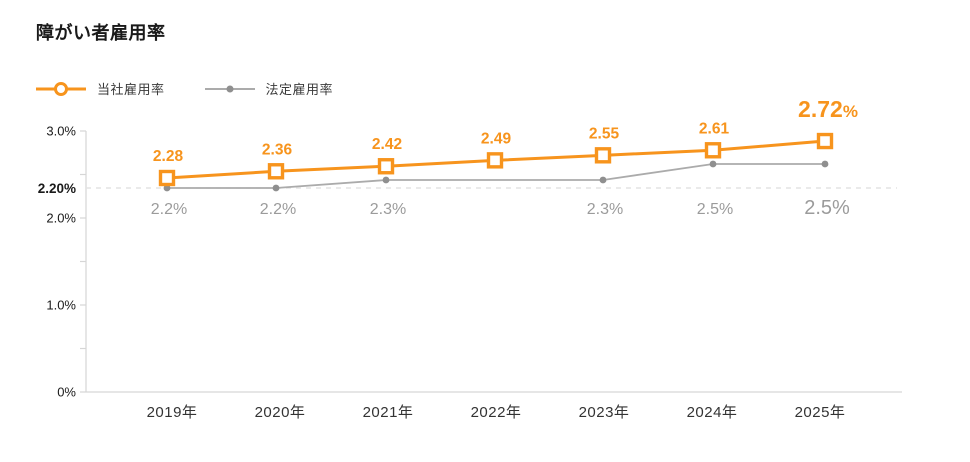 The width and height of the screenshot is (970, 462). I want to click on reference-line-label: 2.20%, so click(57, 188).